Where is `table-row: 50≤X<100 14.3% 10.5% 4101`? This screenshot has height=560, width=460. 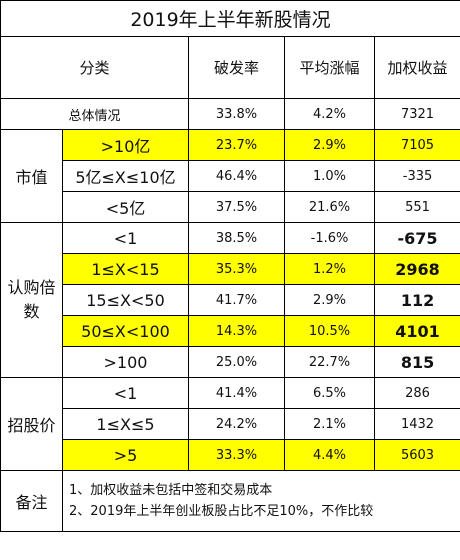 table-row: 50≤X<100 14.3% 10.5% 4101 is located at coordinates (230, 331).